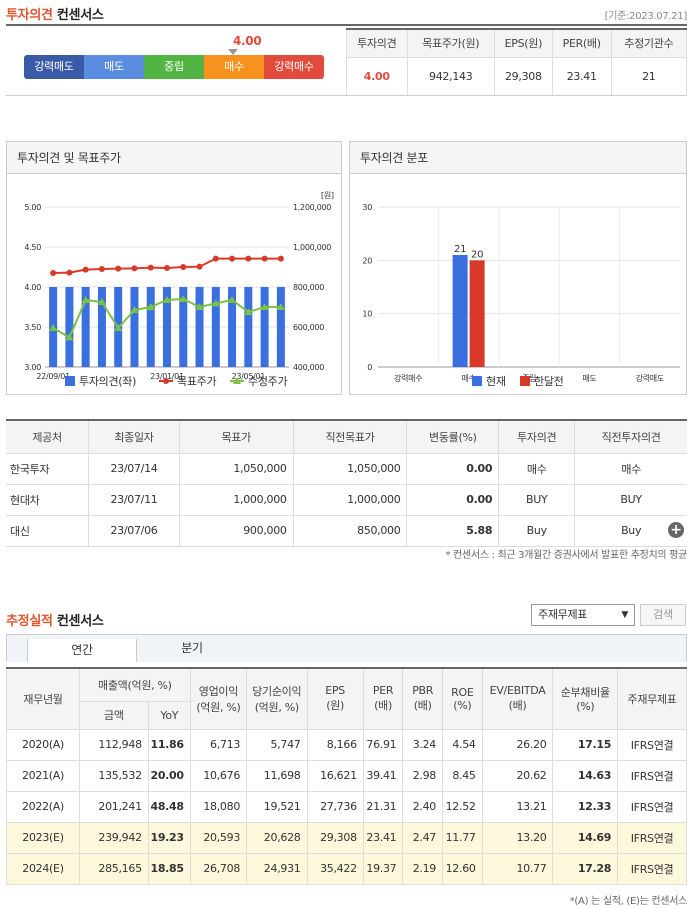 This screenshot has width=697, height=908. Describe the element at coordinates (583, 615) in the screenshot. I see `statement-type-select: 주재무제표 ▼` at that location.